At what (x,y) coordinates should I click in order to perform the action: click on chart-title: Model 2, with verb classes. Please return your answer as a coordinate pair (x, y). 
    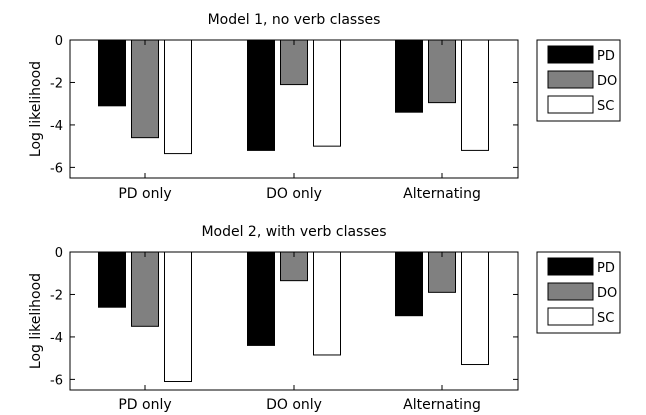
    Looking at the image, I should click on (293, 232).